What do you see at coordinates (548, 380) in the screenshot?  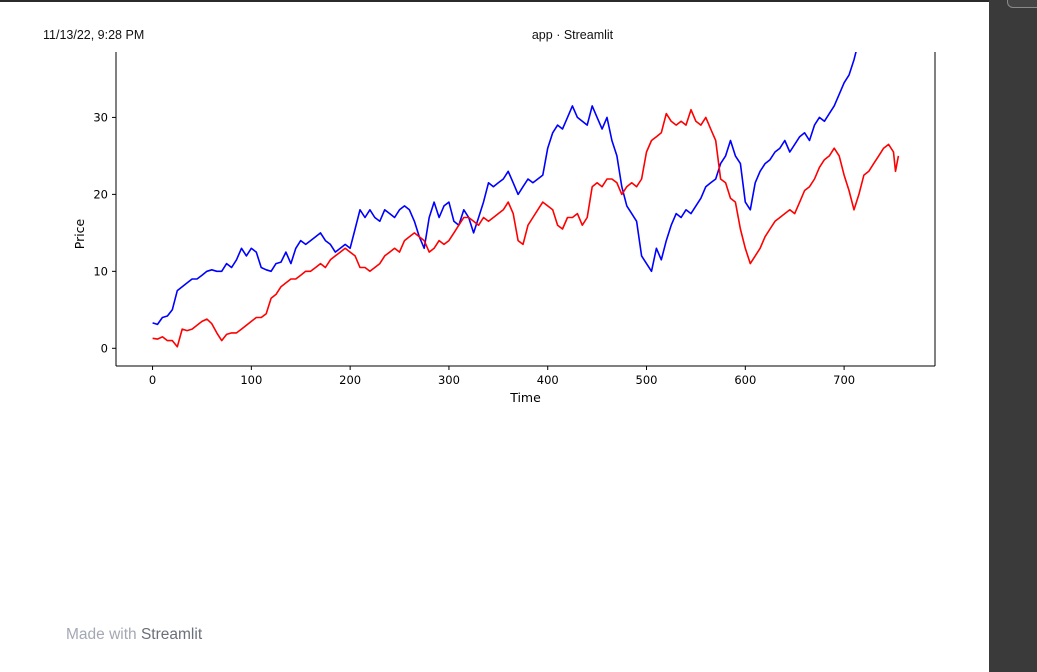 I see `x-tick-label: 400` at bounding box center [548, 380].